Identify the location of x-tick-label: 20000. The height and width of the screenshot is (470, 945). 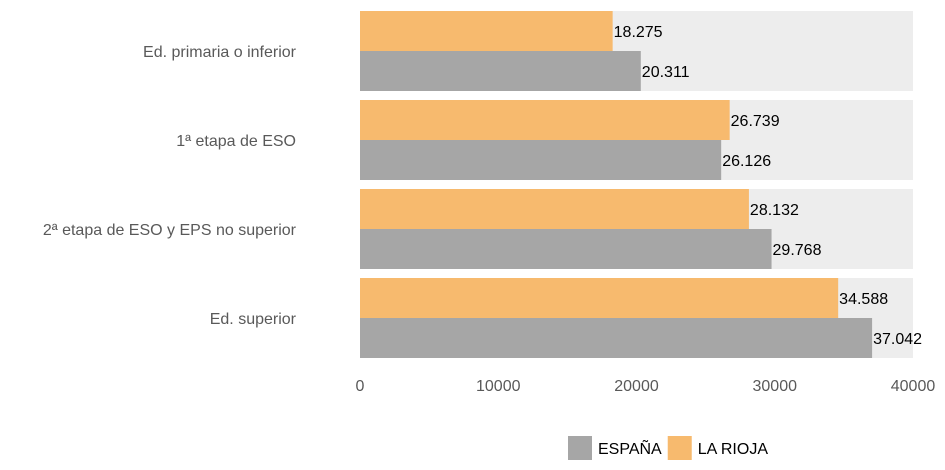
(636, 386).